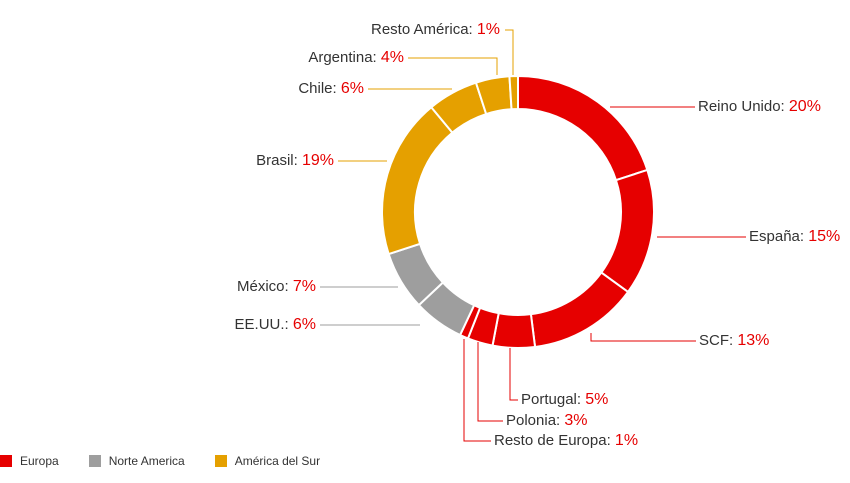  I want to click on slice-label-brasil: Brasil: 19%, so click(295, 160).